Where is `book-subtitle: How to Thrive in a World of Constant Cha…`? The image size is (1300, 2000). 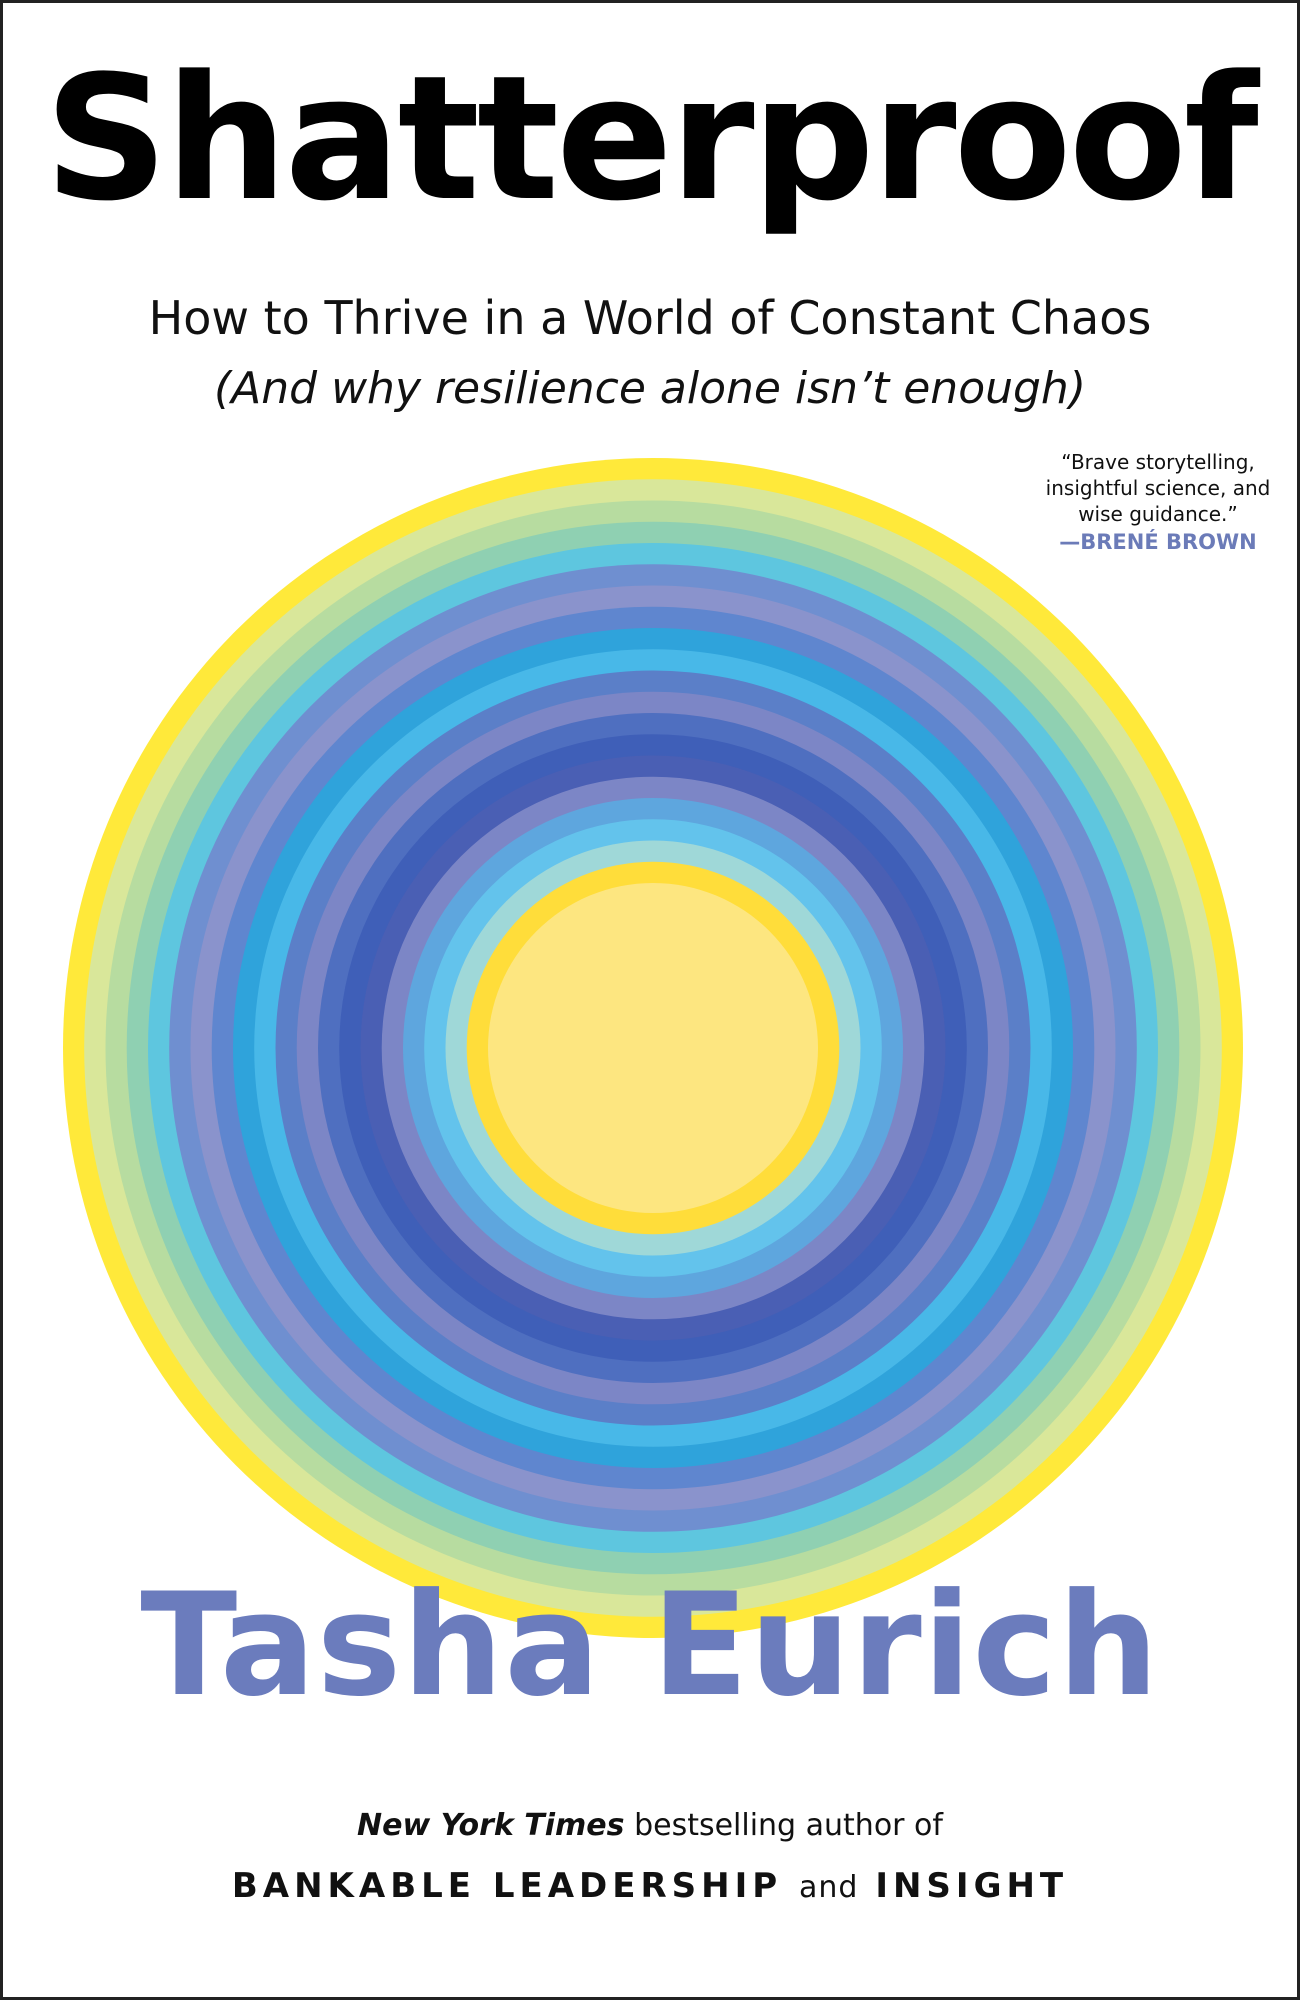
book-subtitle: How to Thrive in a World of Constant Cha… is located at coordinates (650, 318).